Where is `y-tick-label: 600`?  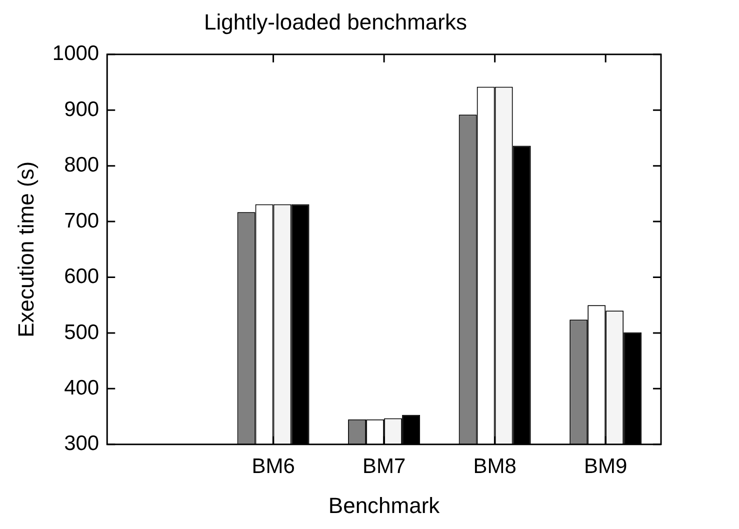
y-tick-label: 600 is located at coordinates (82, 276).